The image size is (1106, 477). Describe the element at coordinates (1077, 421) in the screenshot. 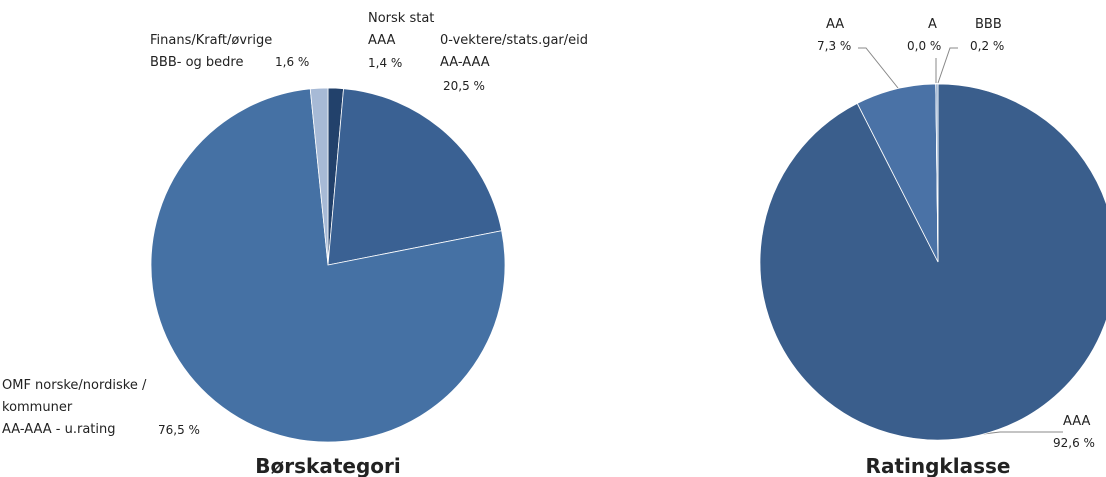

I see `slice-label: AAA` at that location.